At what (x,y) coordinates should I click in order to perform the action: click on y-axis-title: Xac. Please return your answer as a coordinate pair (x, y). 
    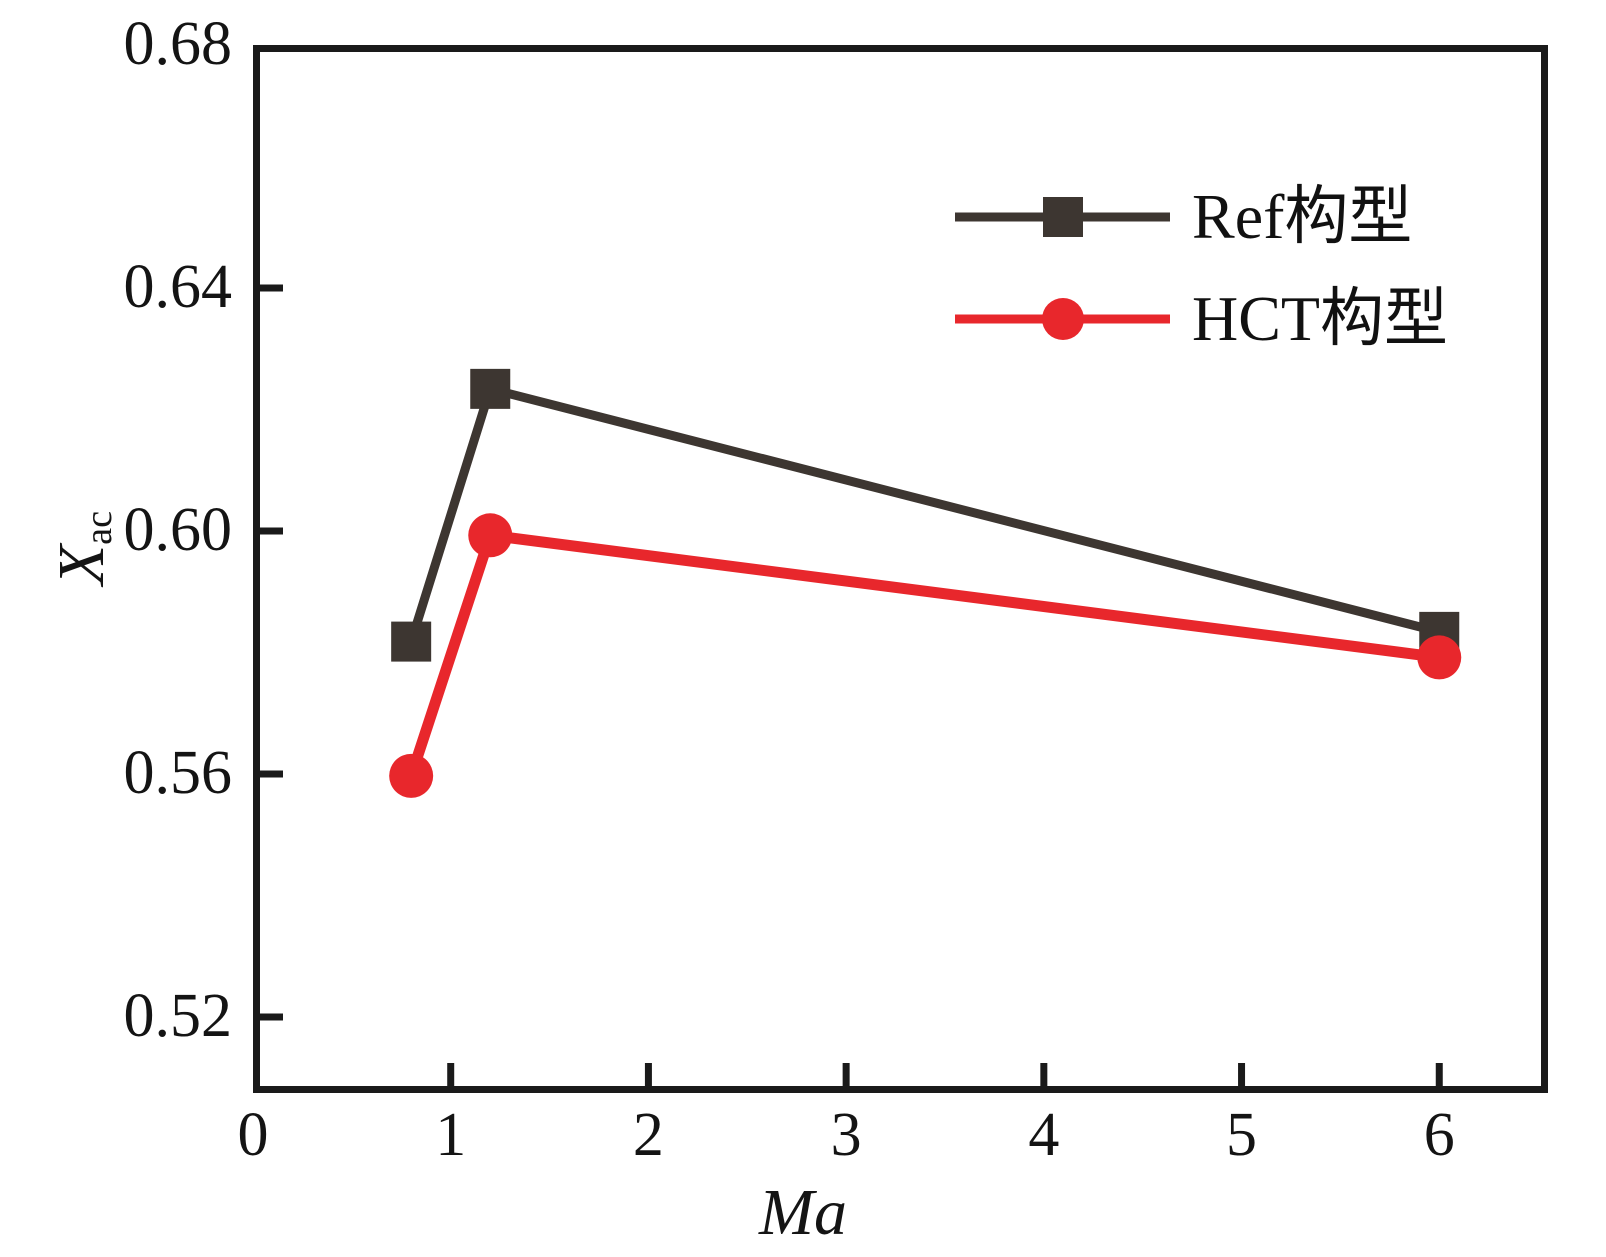
    Looking at the image, I should click on (82, 548).